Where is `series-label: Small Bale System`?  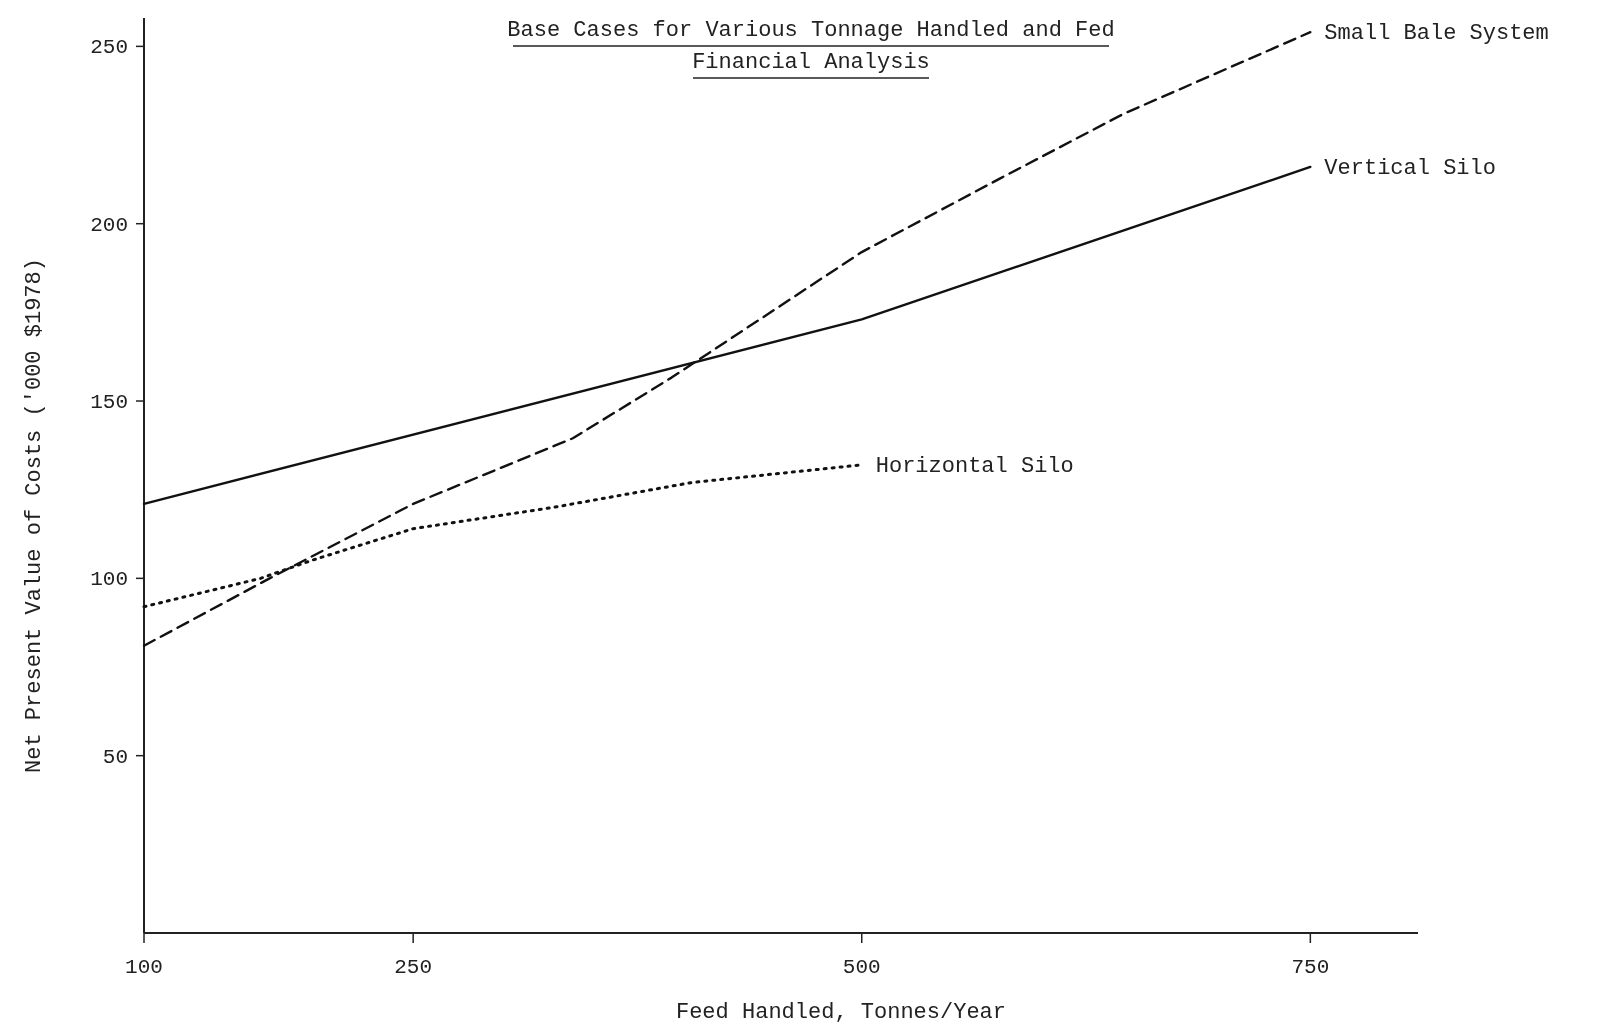 series-label: Small Bale System is located at coordinates (1436, 34).